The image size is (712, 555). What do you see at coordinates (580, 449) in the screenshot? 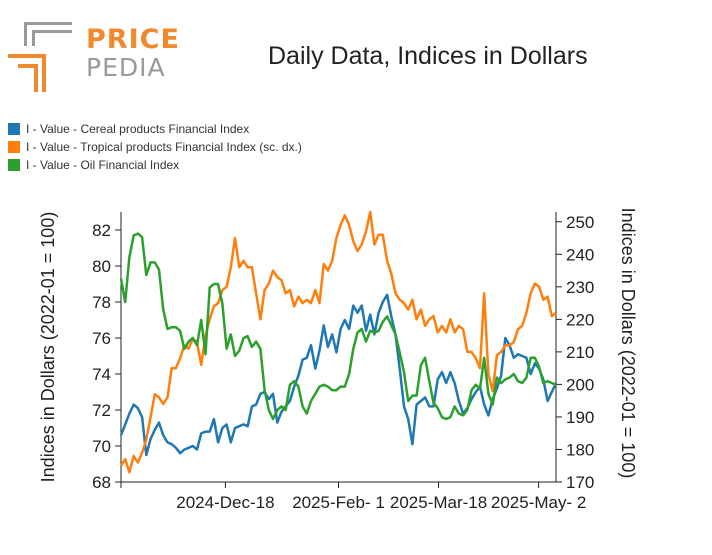
I see `right-tick-label-1: 180` at bounding box center [580, 449].